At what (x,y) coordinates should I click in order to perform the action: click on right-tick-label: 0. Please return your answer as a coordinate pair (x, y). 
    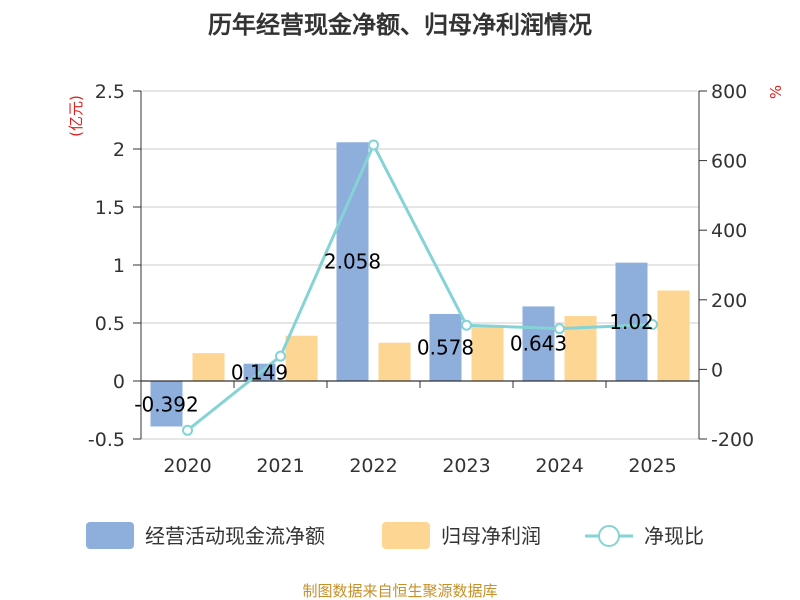
    Looking at the image, I should click on (717, 370).